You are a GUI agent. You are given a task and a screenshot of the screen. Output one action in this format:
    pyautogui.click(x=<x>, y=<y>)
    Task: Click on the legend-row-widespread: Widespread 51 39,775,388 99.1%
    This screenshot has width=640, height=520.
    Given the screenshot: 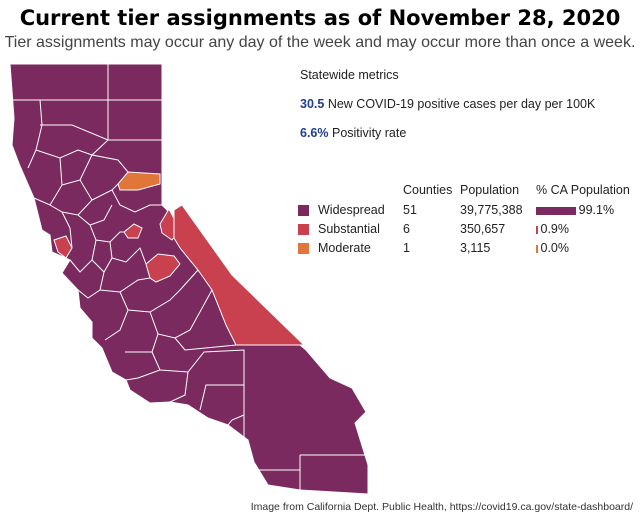 What is the action you would take?
    pyautogui.click(x=464, y=210)
    